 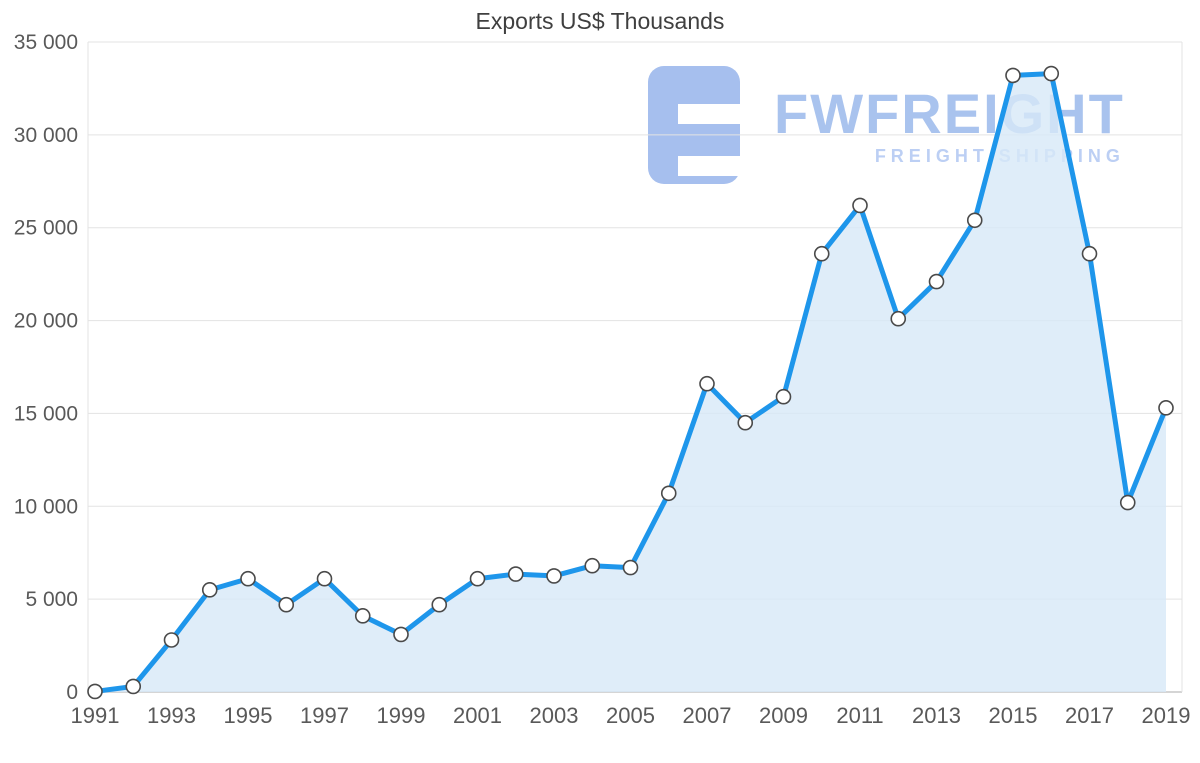 I want to click on y-axis-label: 20 000, so click(x=46, y=321).